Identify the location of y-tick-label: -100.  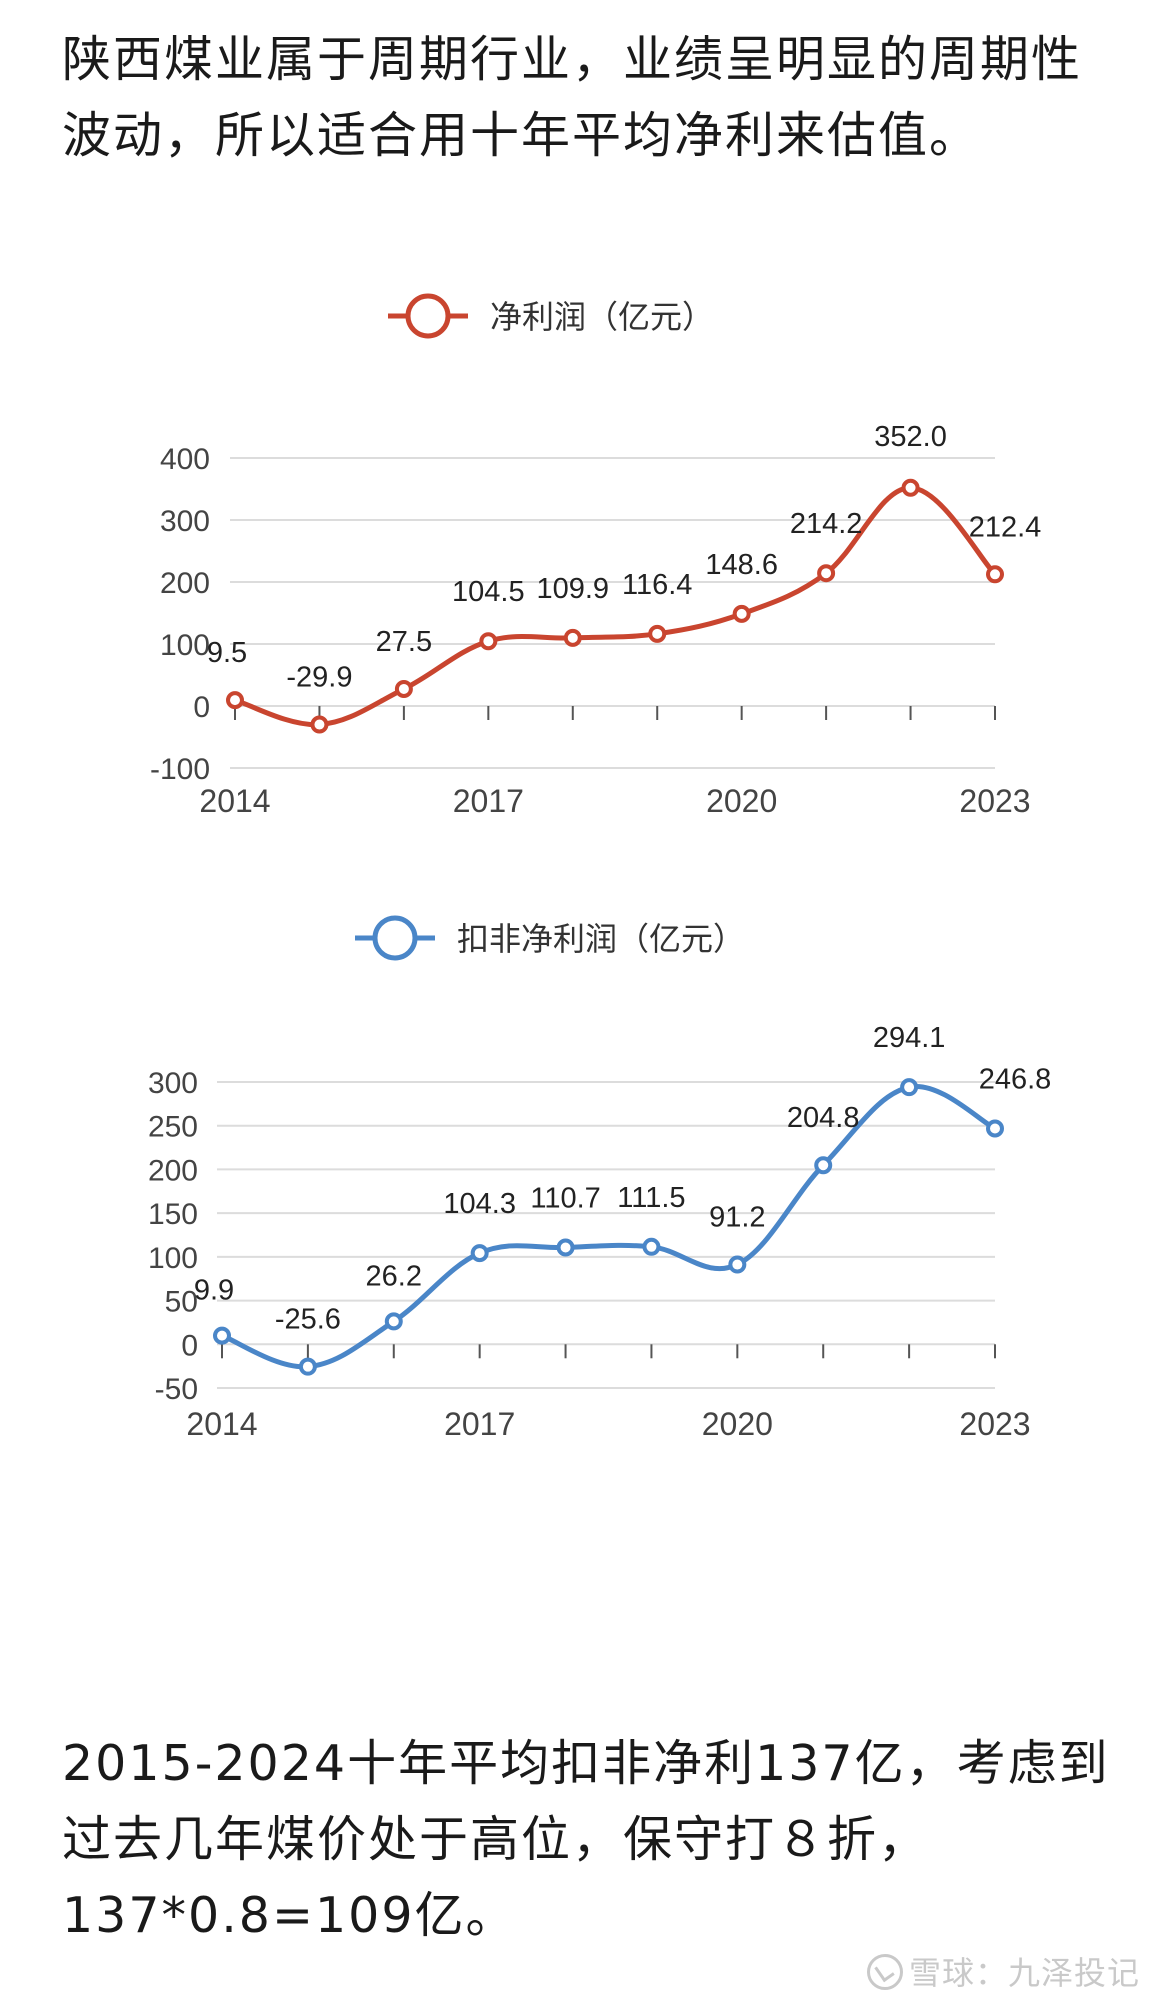
(180, 769).